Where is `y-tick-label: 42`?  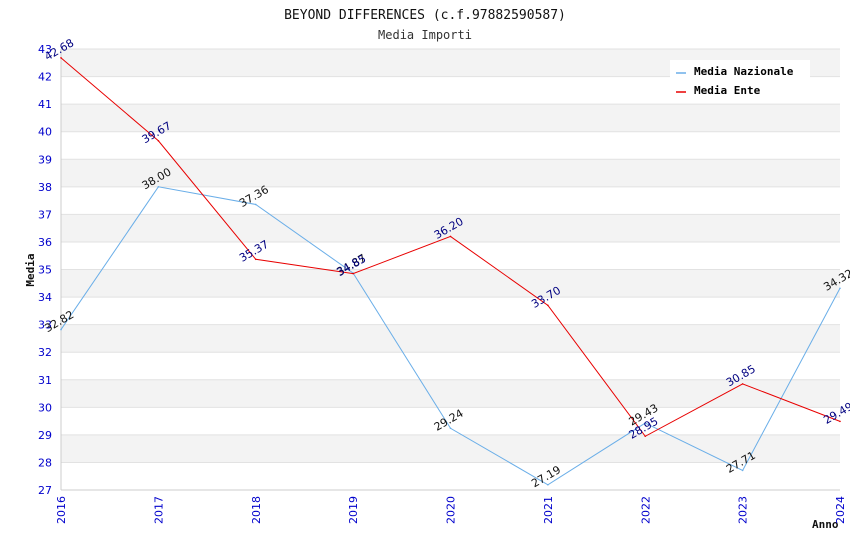 y-tick-label: 42 is located at coordinates (45, 77).